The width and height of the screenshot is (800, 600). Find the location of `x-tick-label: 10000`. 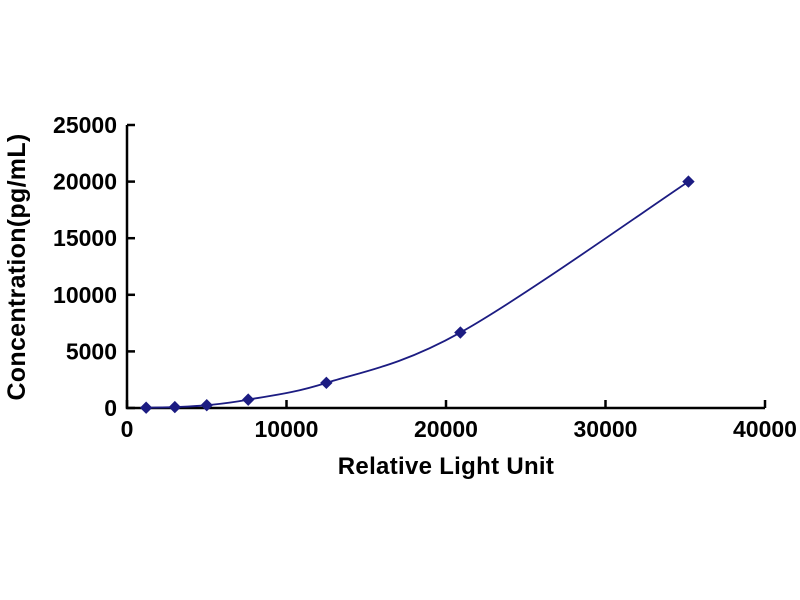

x-tick-label: 10000 is located at coordinates (287, 429).